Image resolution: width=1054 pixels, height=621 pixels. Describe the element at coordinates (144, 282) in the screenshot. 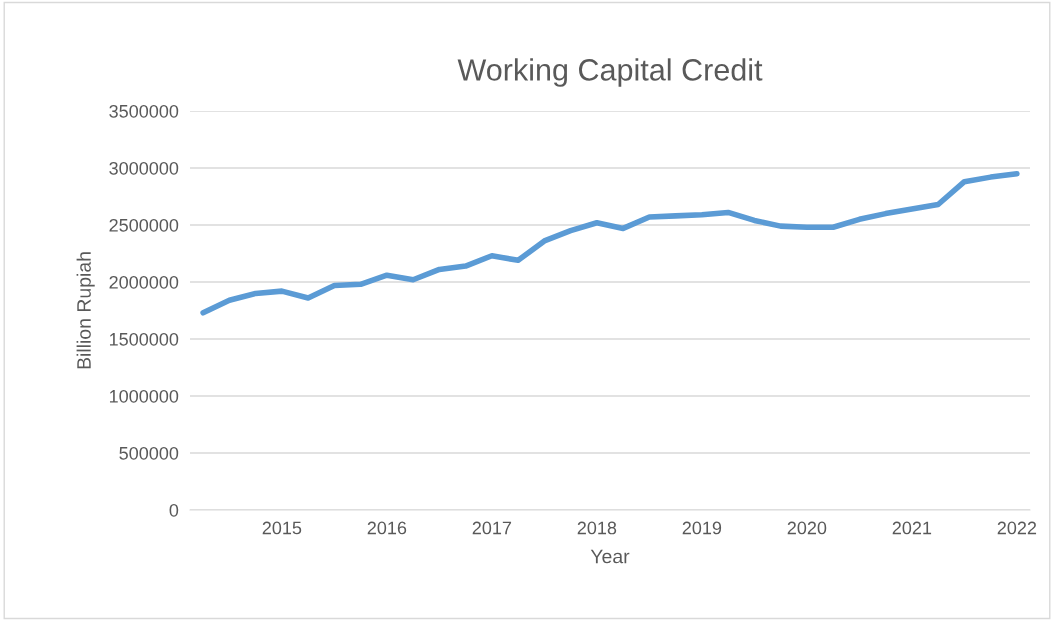

I see `y-tick-label: 2000000` at that location.